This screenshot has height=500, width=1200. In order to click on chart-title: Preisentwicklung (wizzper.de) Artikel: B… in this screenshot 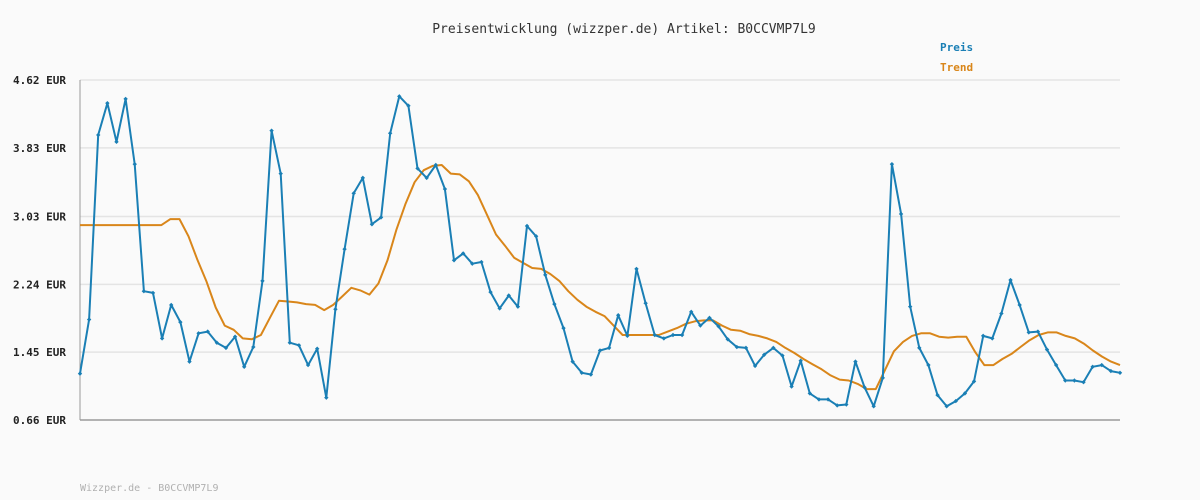, I will do `click(624, 29)`.